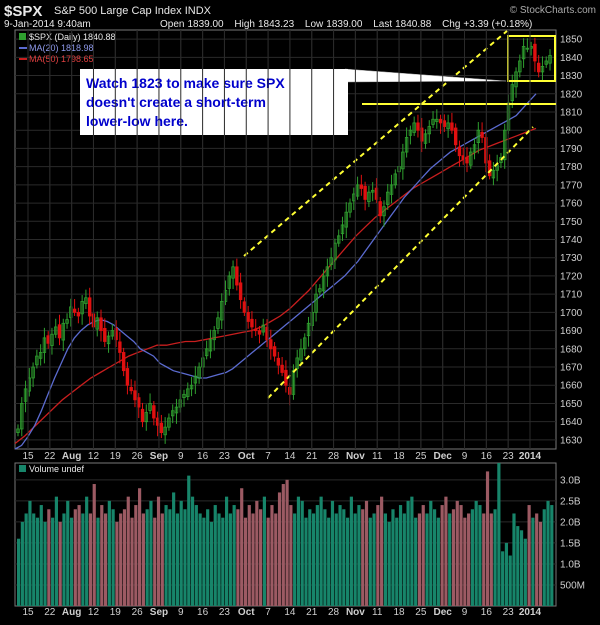 The image size is (600, 625). I want to click on legend-ma50: MA(50) 1798.65, so click(61, 59).